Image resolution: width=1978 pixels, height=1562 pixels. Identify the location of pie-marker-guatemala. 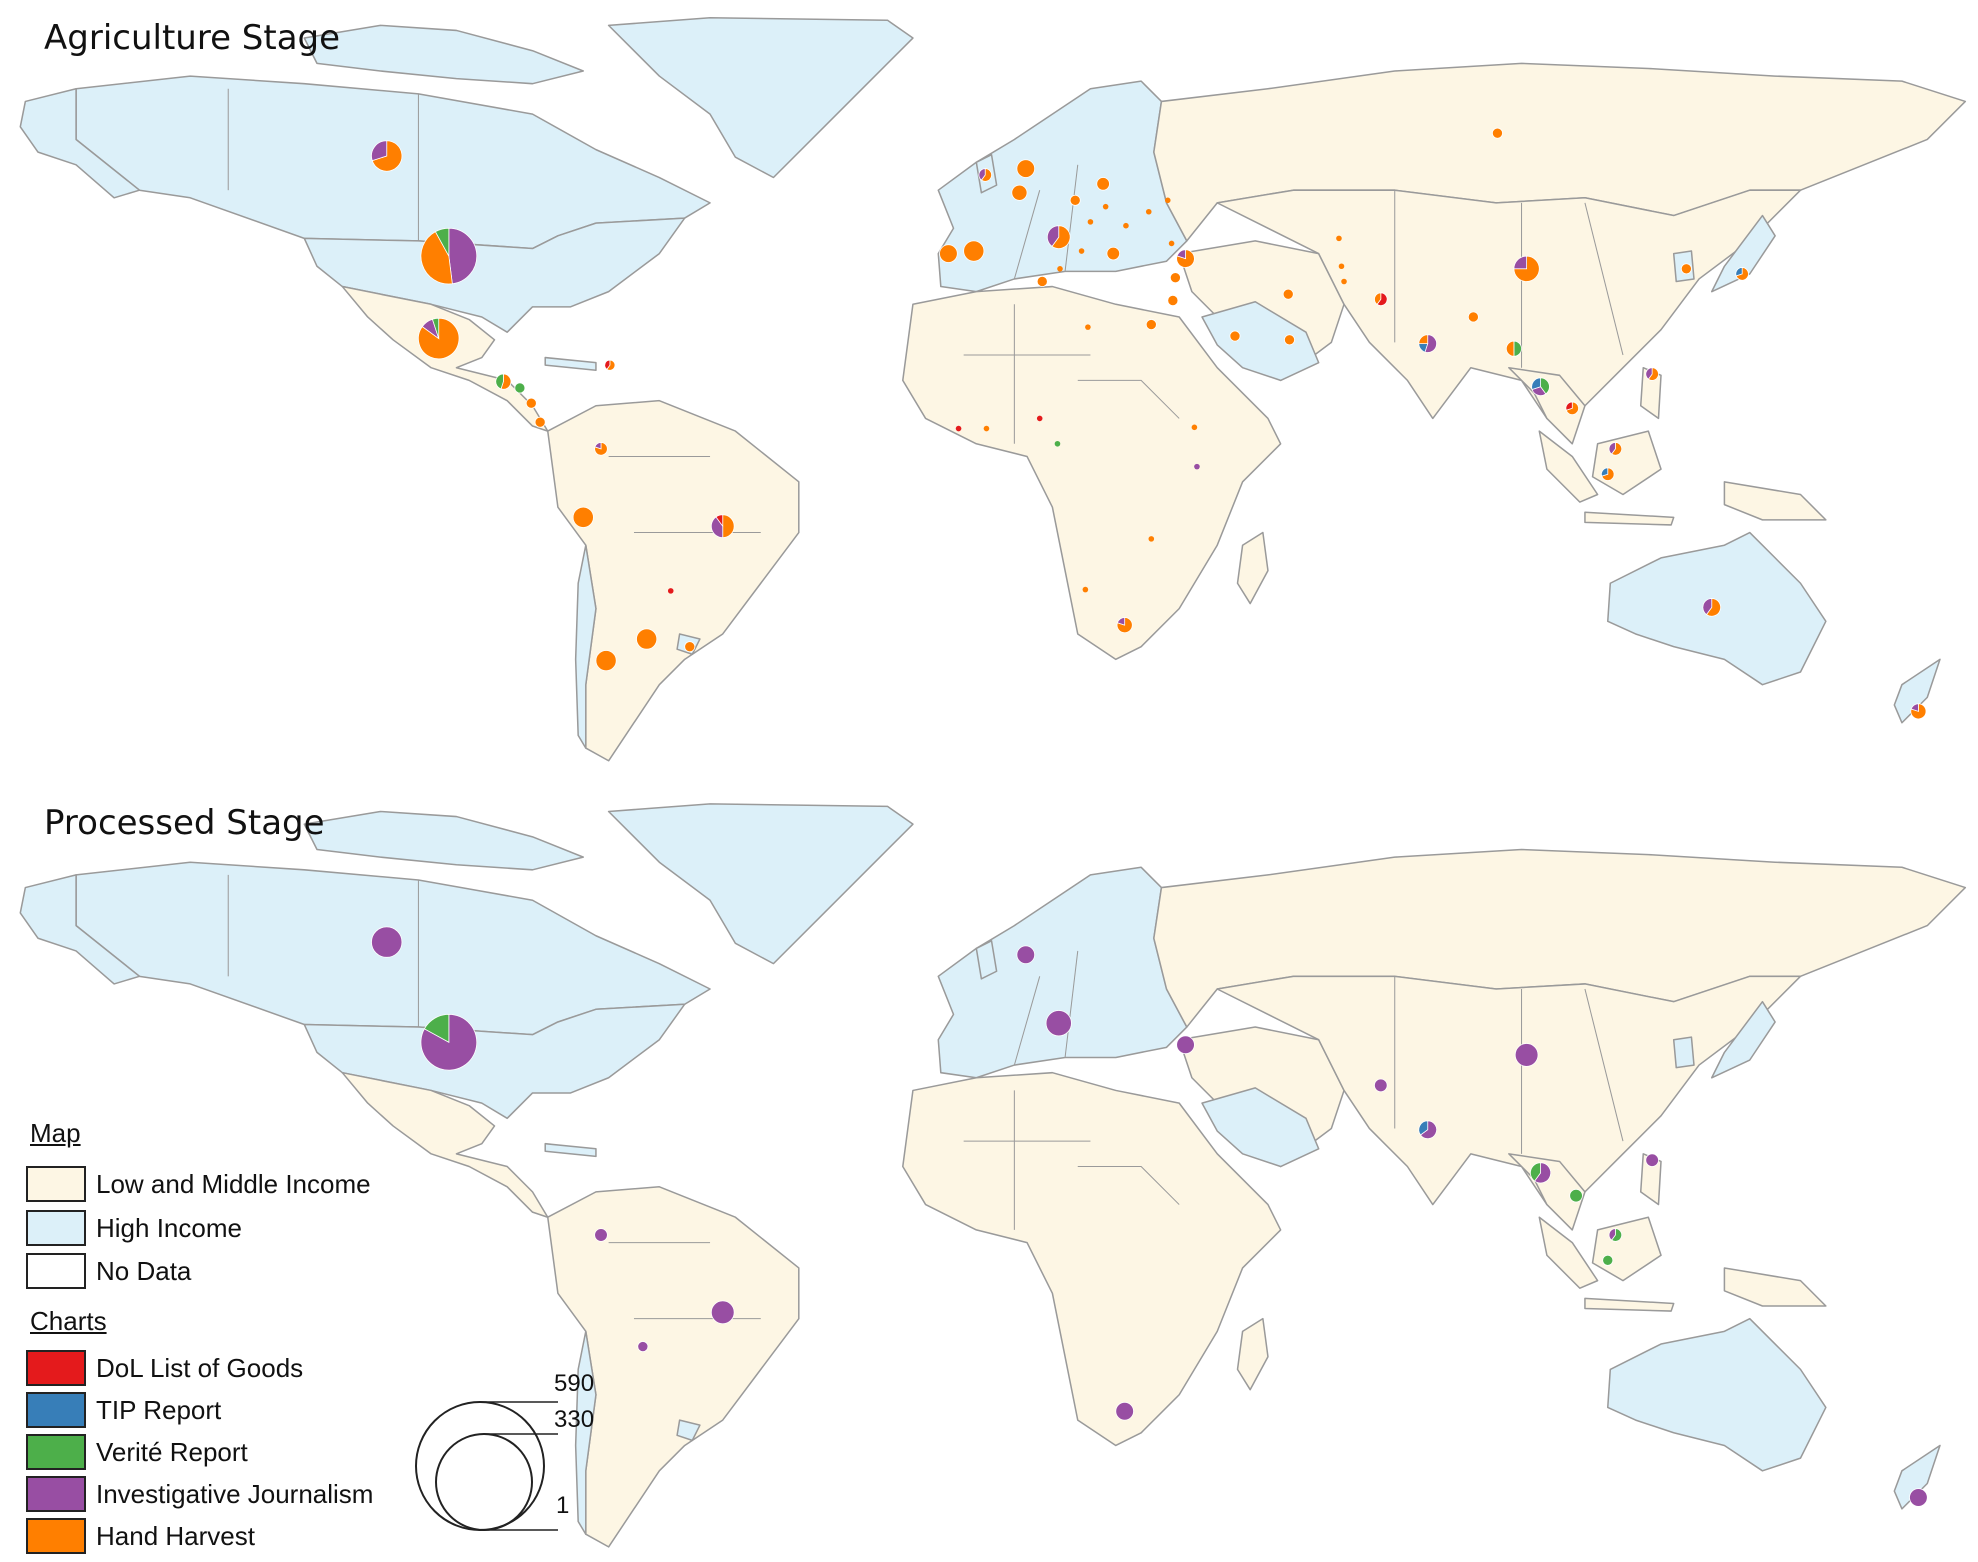
(503, 381).